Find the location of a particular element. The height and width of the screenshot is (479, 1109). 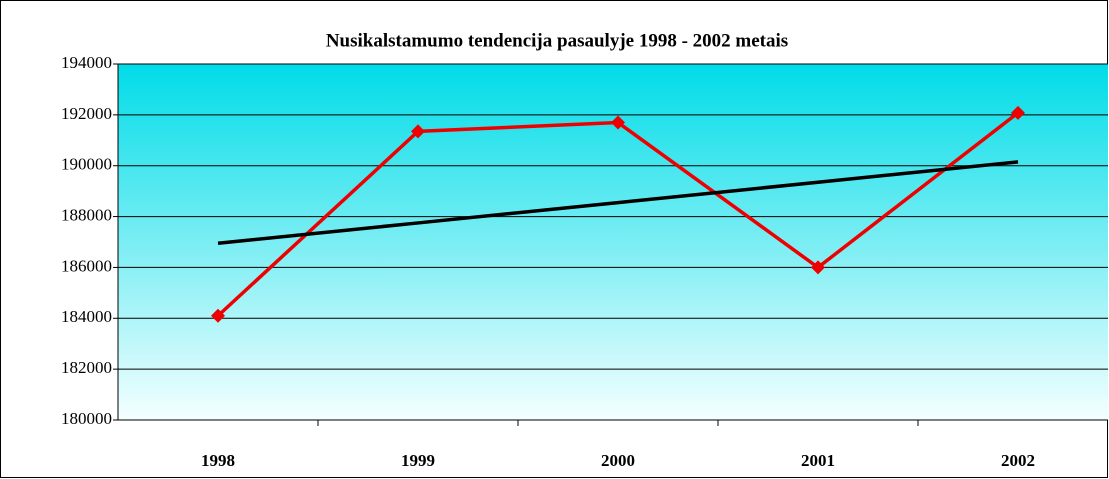

y-tick-label: 192000 is located at coordinates (86, 113).